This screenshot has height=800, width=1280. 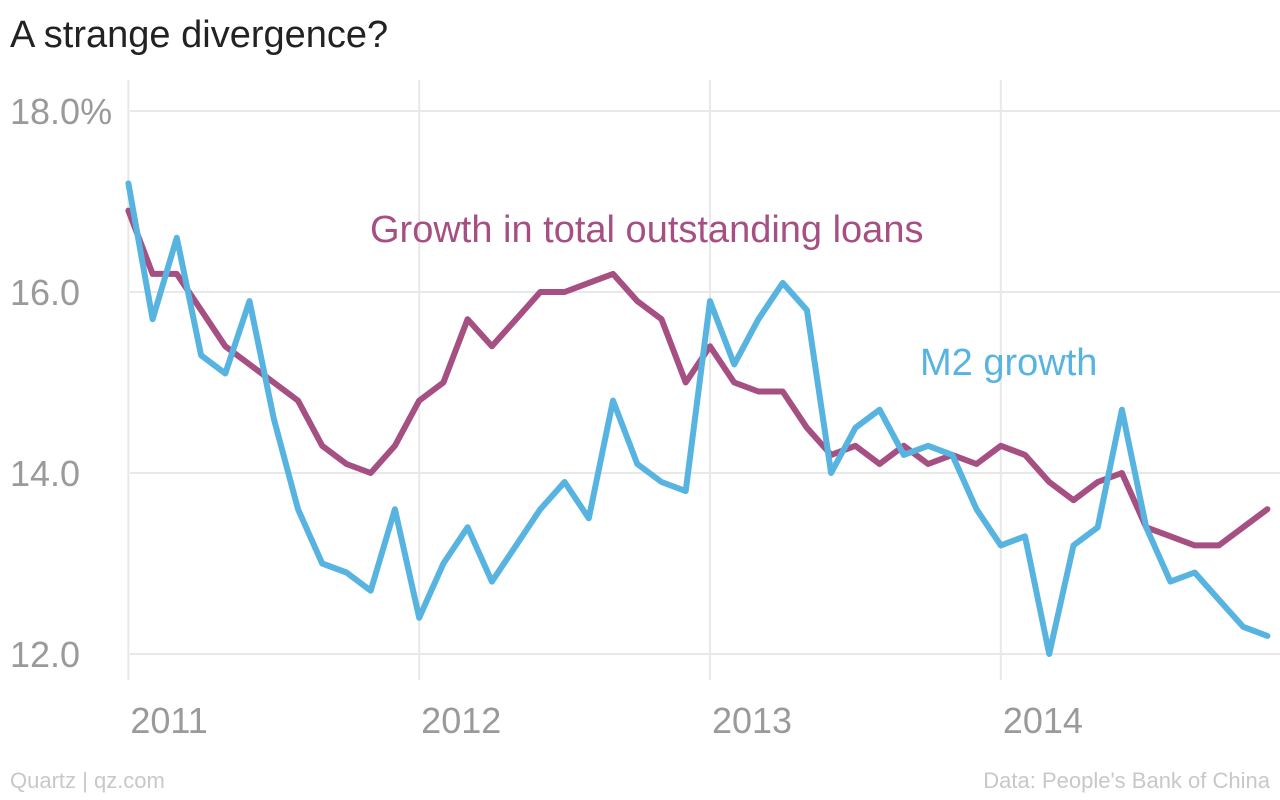 What do you see at coordinates (461, 720) in the screenshot?
I see `x-tick-label: 2012` at bounding box center [461, 720].